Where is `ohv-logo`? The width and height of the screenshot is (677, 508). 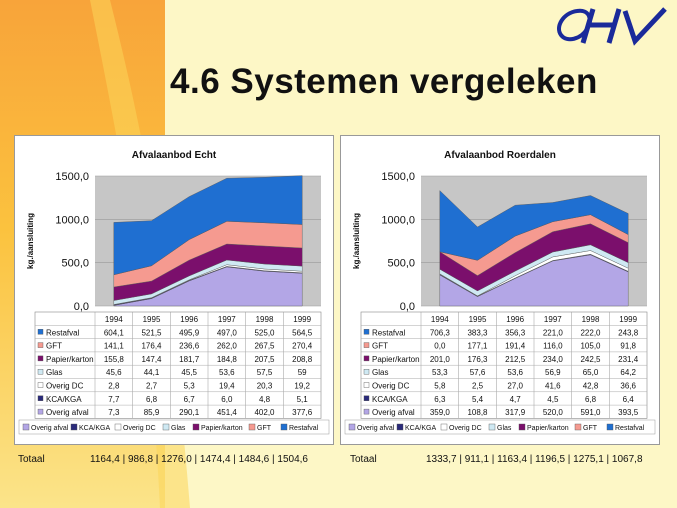
ohv-logo is located at coordinates (612, 26).